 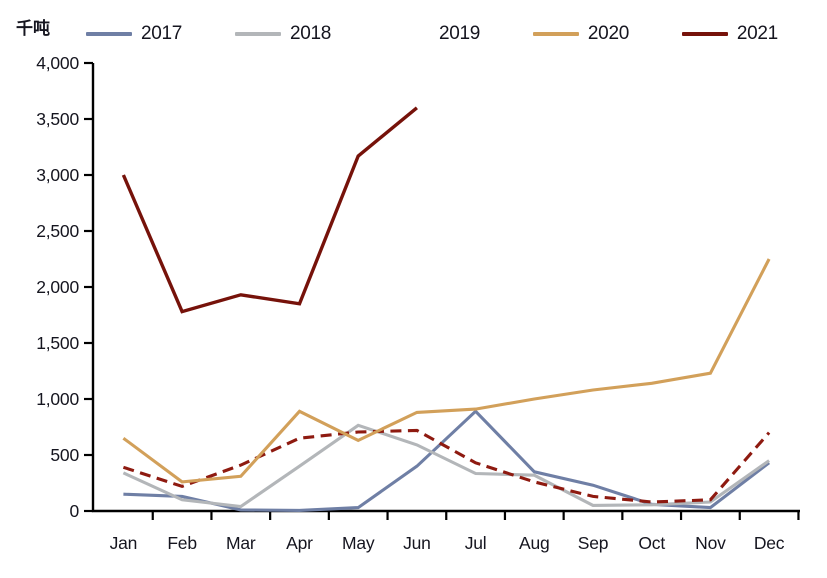 I want to click on y-tick-label: 2,000, so click(x=57, y=287).